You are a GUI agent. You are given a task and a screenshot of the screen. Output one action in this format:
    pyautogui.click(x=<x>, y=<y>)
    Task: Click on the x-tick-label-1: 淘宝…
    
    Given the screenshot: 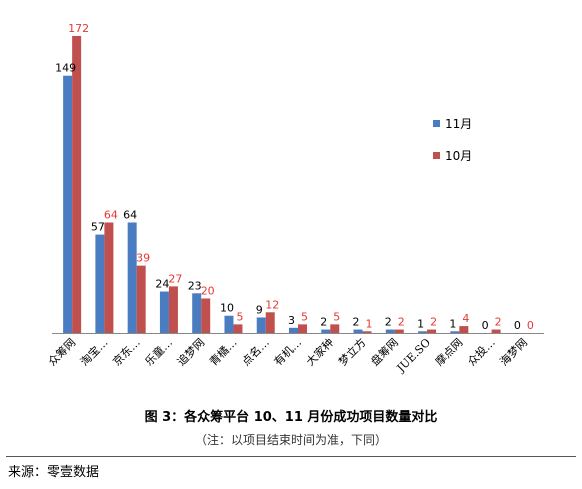 What is the action you would take?
    pyautogui.click(x=93, y=351)
    